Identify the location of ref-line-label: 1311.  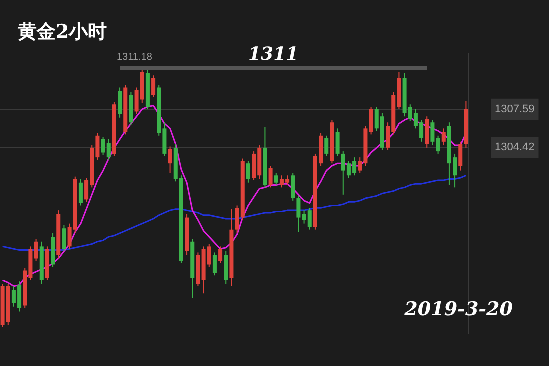
(273, 55).